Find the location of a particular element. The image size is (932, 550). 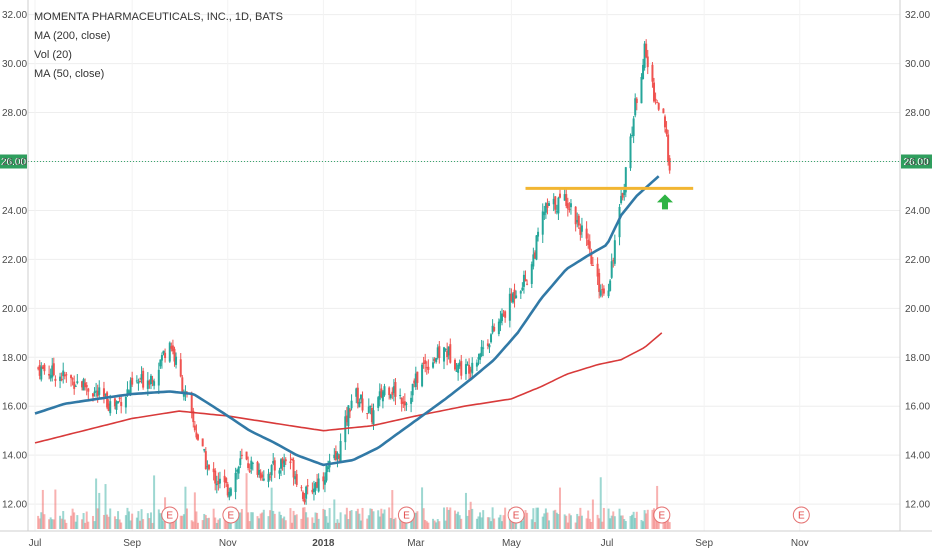

current-price-badge-right is located at coordinates (916, 161).